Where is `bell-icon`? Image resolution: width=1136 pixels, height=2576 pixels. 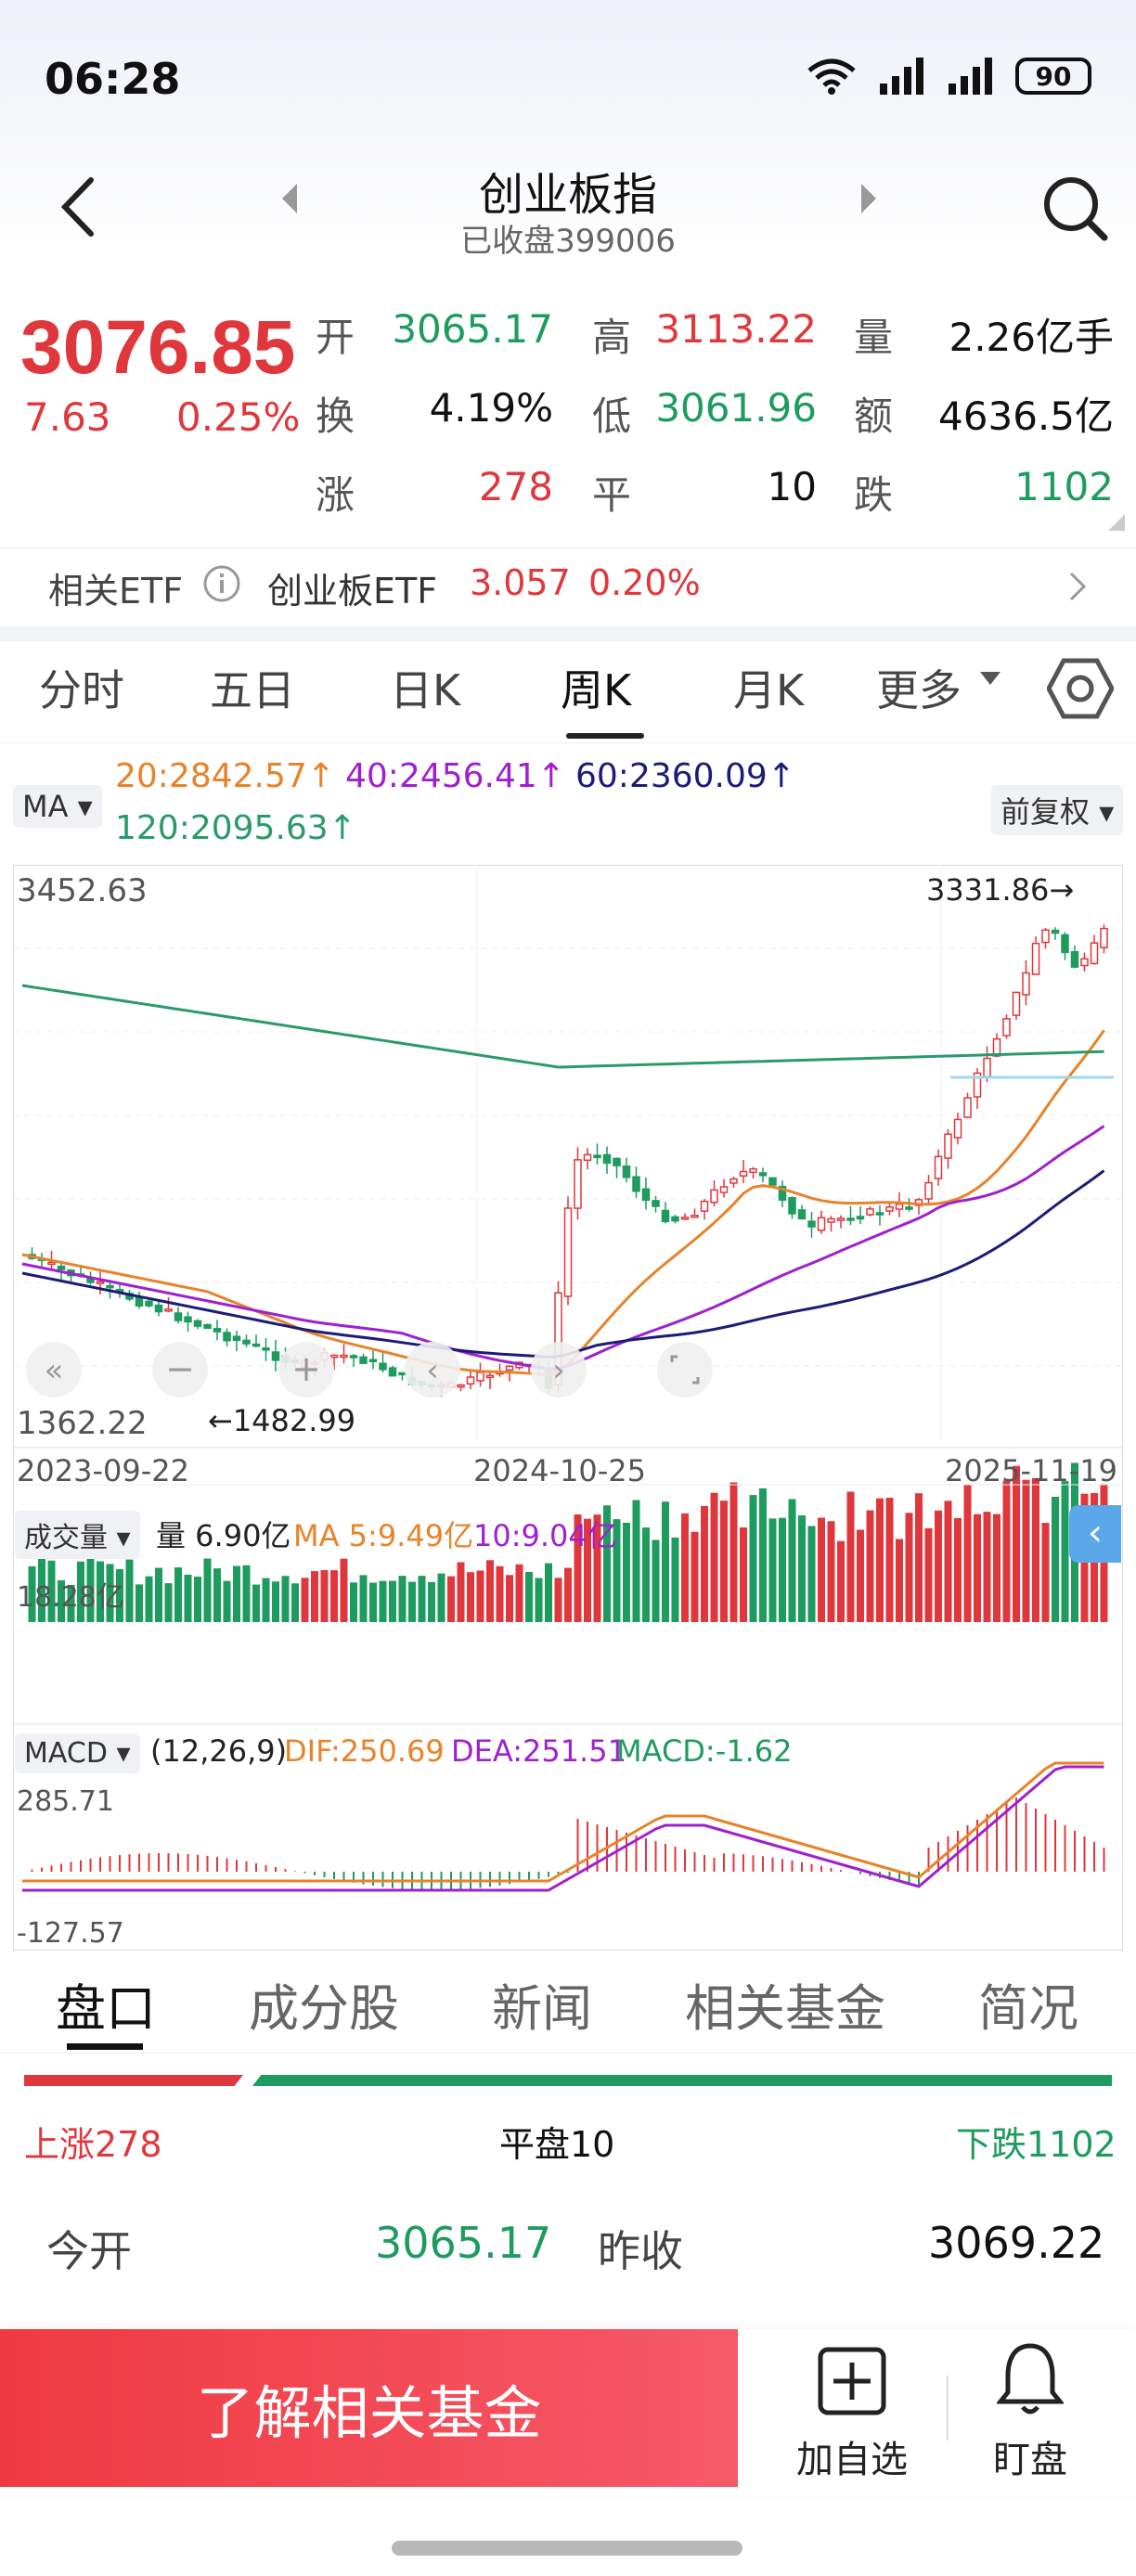 bell-icon is located at coordinates (1030, 2380).